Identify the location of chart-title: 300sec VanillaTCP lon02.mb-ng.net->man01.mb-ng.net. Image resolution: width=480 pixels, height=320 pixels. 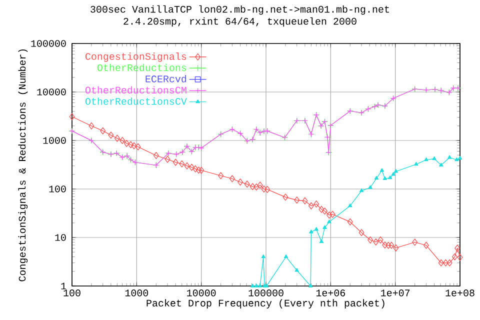
(239, 10).